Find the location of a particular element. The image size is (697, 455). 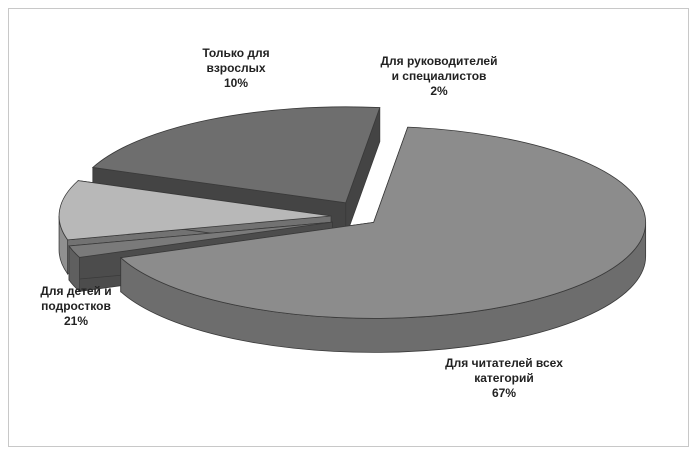

slice-label-line: Только для is located at coordinates (236, 53).